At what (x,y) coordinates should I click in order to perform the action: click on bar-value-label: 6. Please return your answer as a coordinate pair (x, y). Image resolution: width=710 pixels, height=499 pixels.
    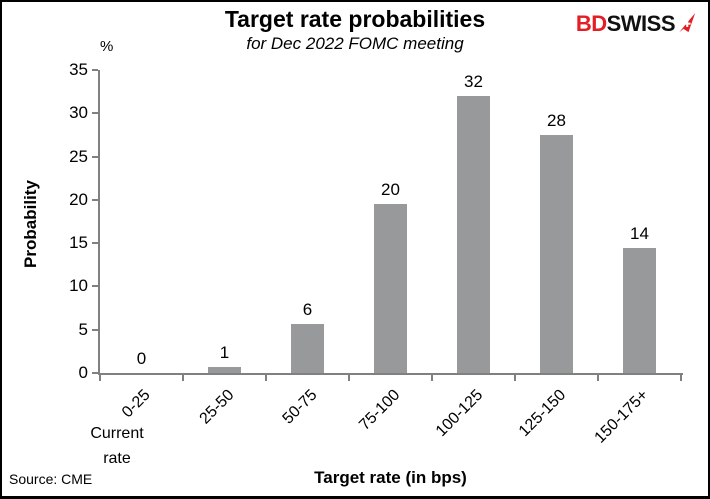
    Looking at the image, I should click on (307, 309).